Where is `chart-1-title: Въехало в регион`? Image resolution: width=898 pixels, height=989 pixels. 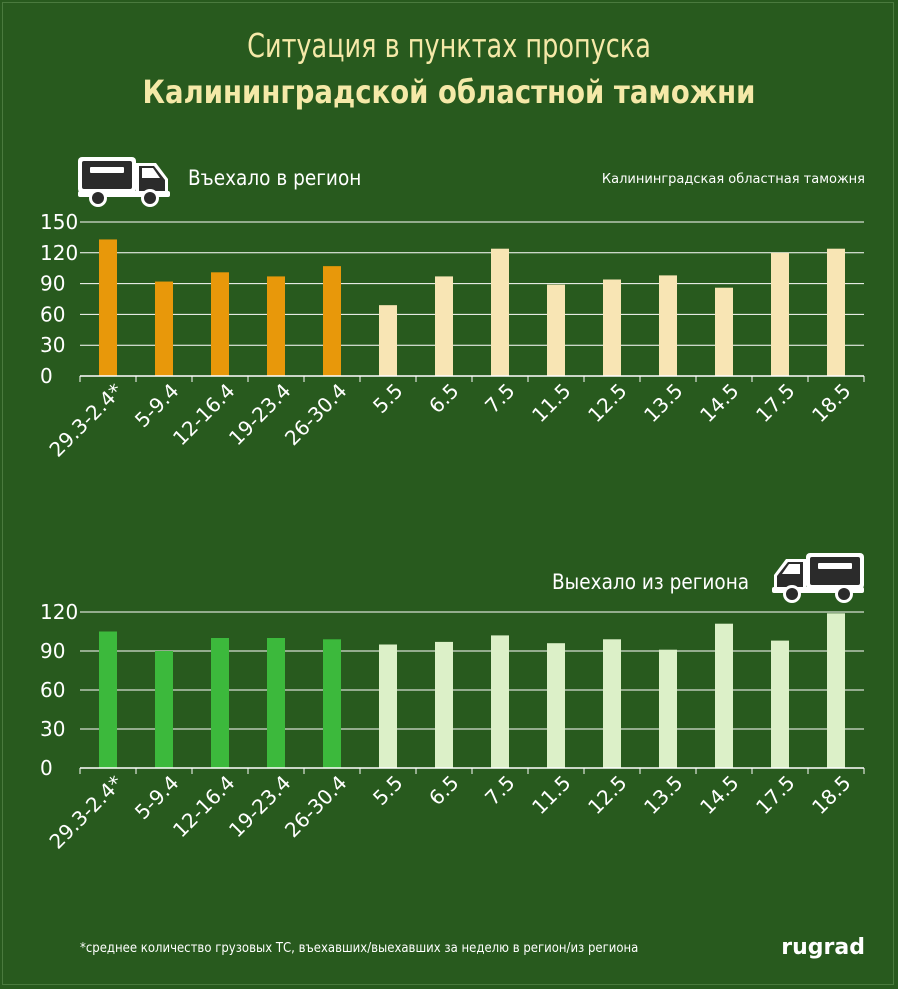 chart-1-title: Въехало в регион is located at coordinates (275, 178).